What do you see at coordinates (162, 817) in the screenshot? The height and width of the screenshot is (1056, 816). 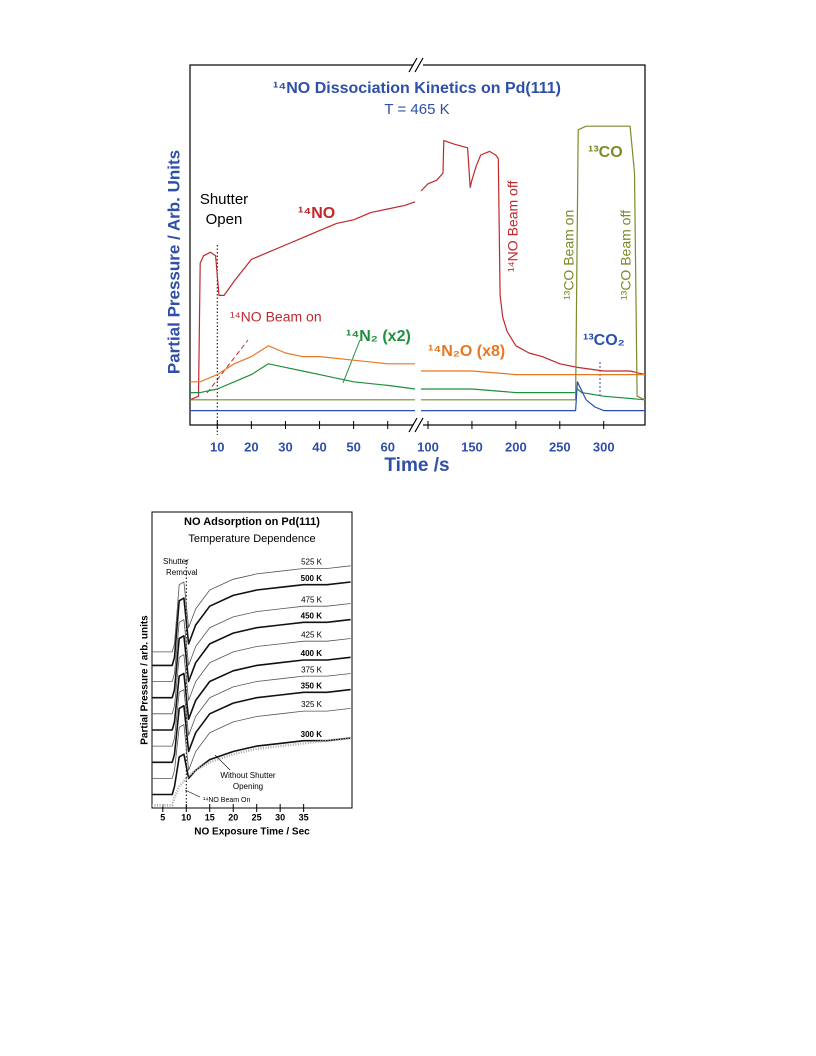 I see `x-tick-label: 5` at bounding box center [162, 817].